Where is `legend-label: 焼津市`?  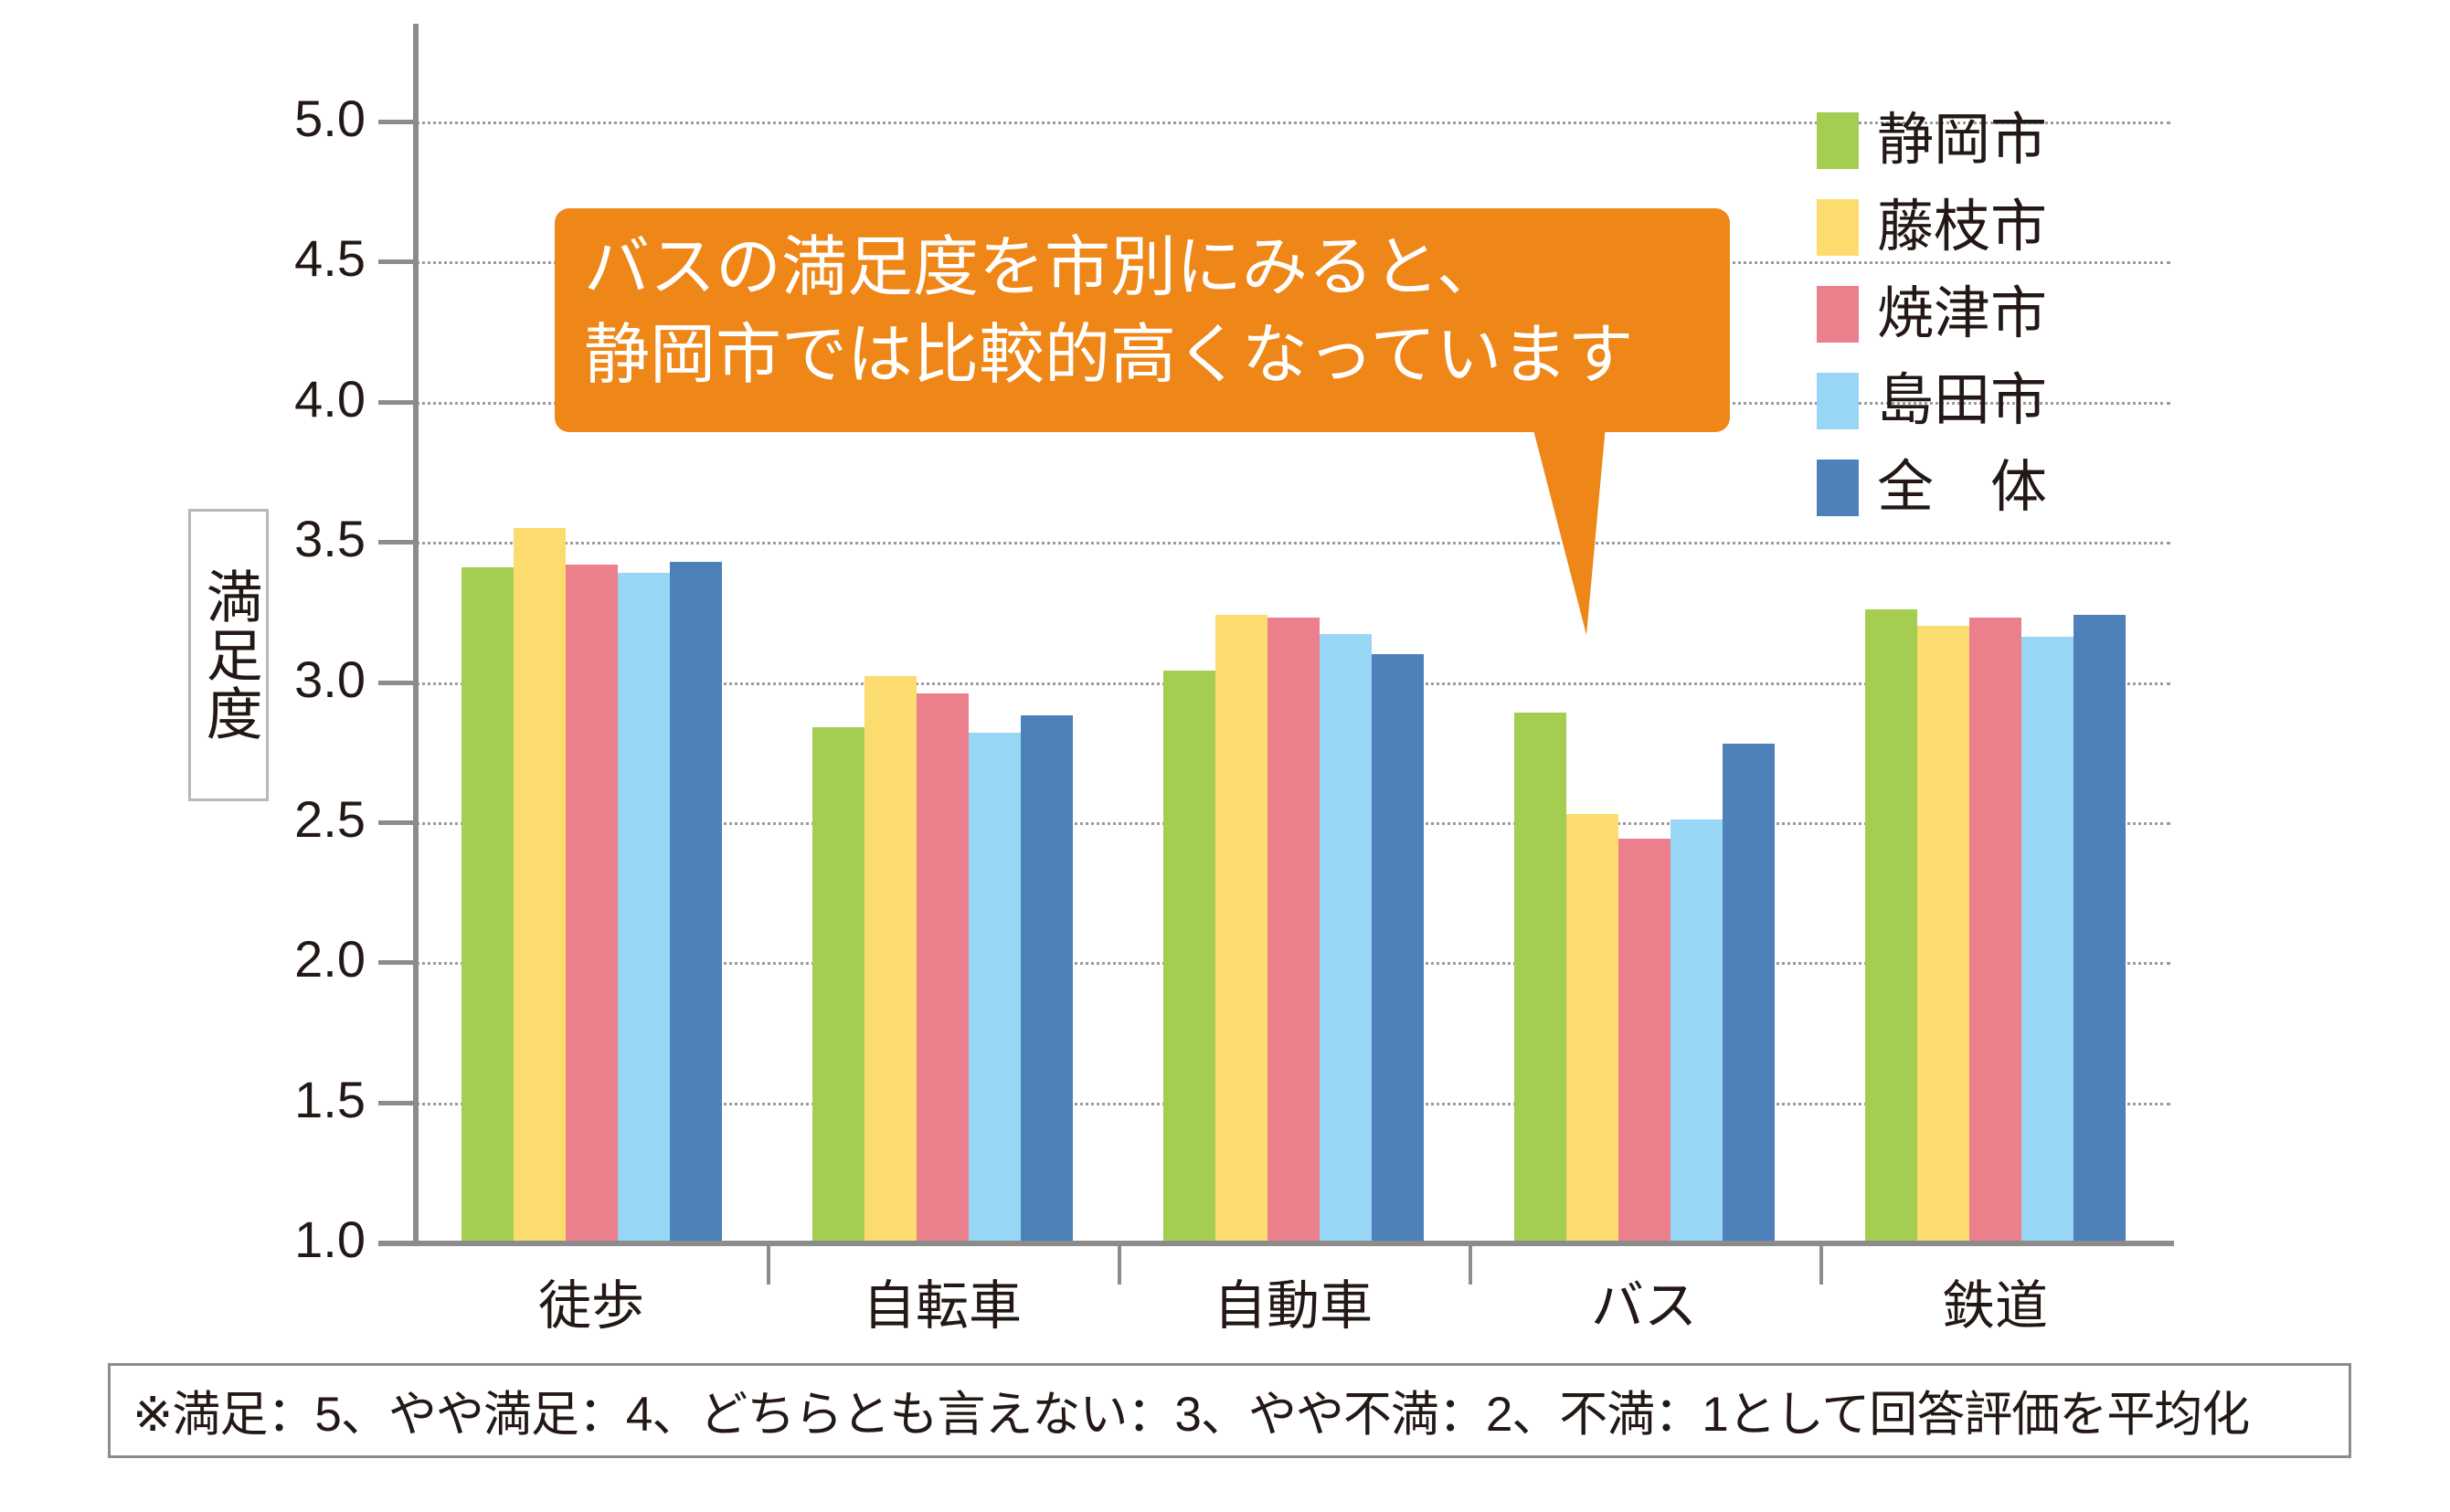
legend-label: 焼津市 is located at coordinates (1962, 313).